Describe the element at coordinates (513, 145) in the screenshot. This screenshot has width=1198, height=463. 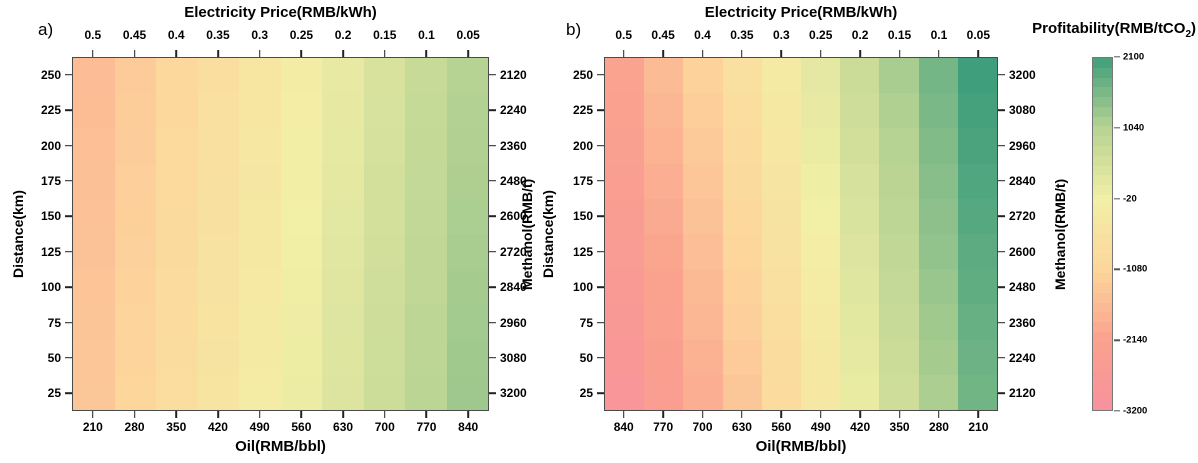
I see `tick-label: 2360` at that location.